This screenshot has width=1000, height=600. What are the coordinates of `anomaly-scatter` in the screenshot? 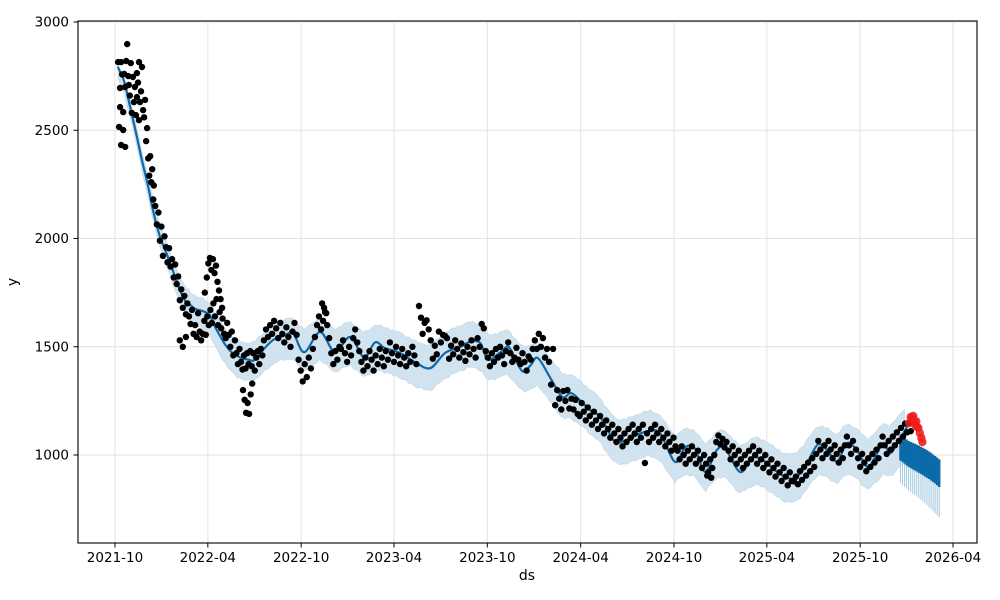 It's located at (915, 429).